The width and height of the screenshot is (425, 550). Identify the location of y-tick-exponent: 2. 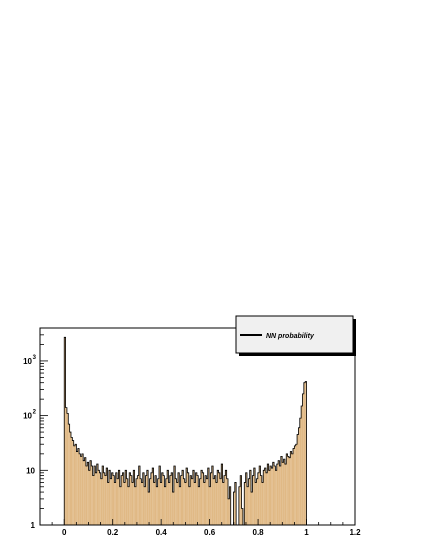
(35, 413).